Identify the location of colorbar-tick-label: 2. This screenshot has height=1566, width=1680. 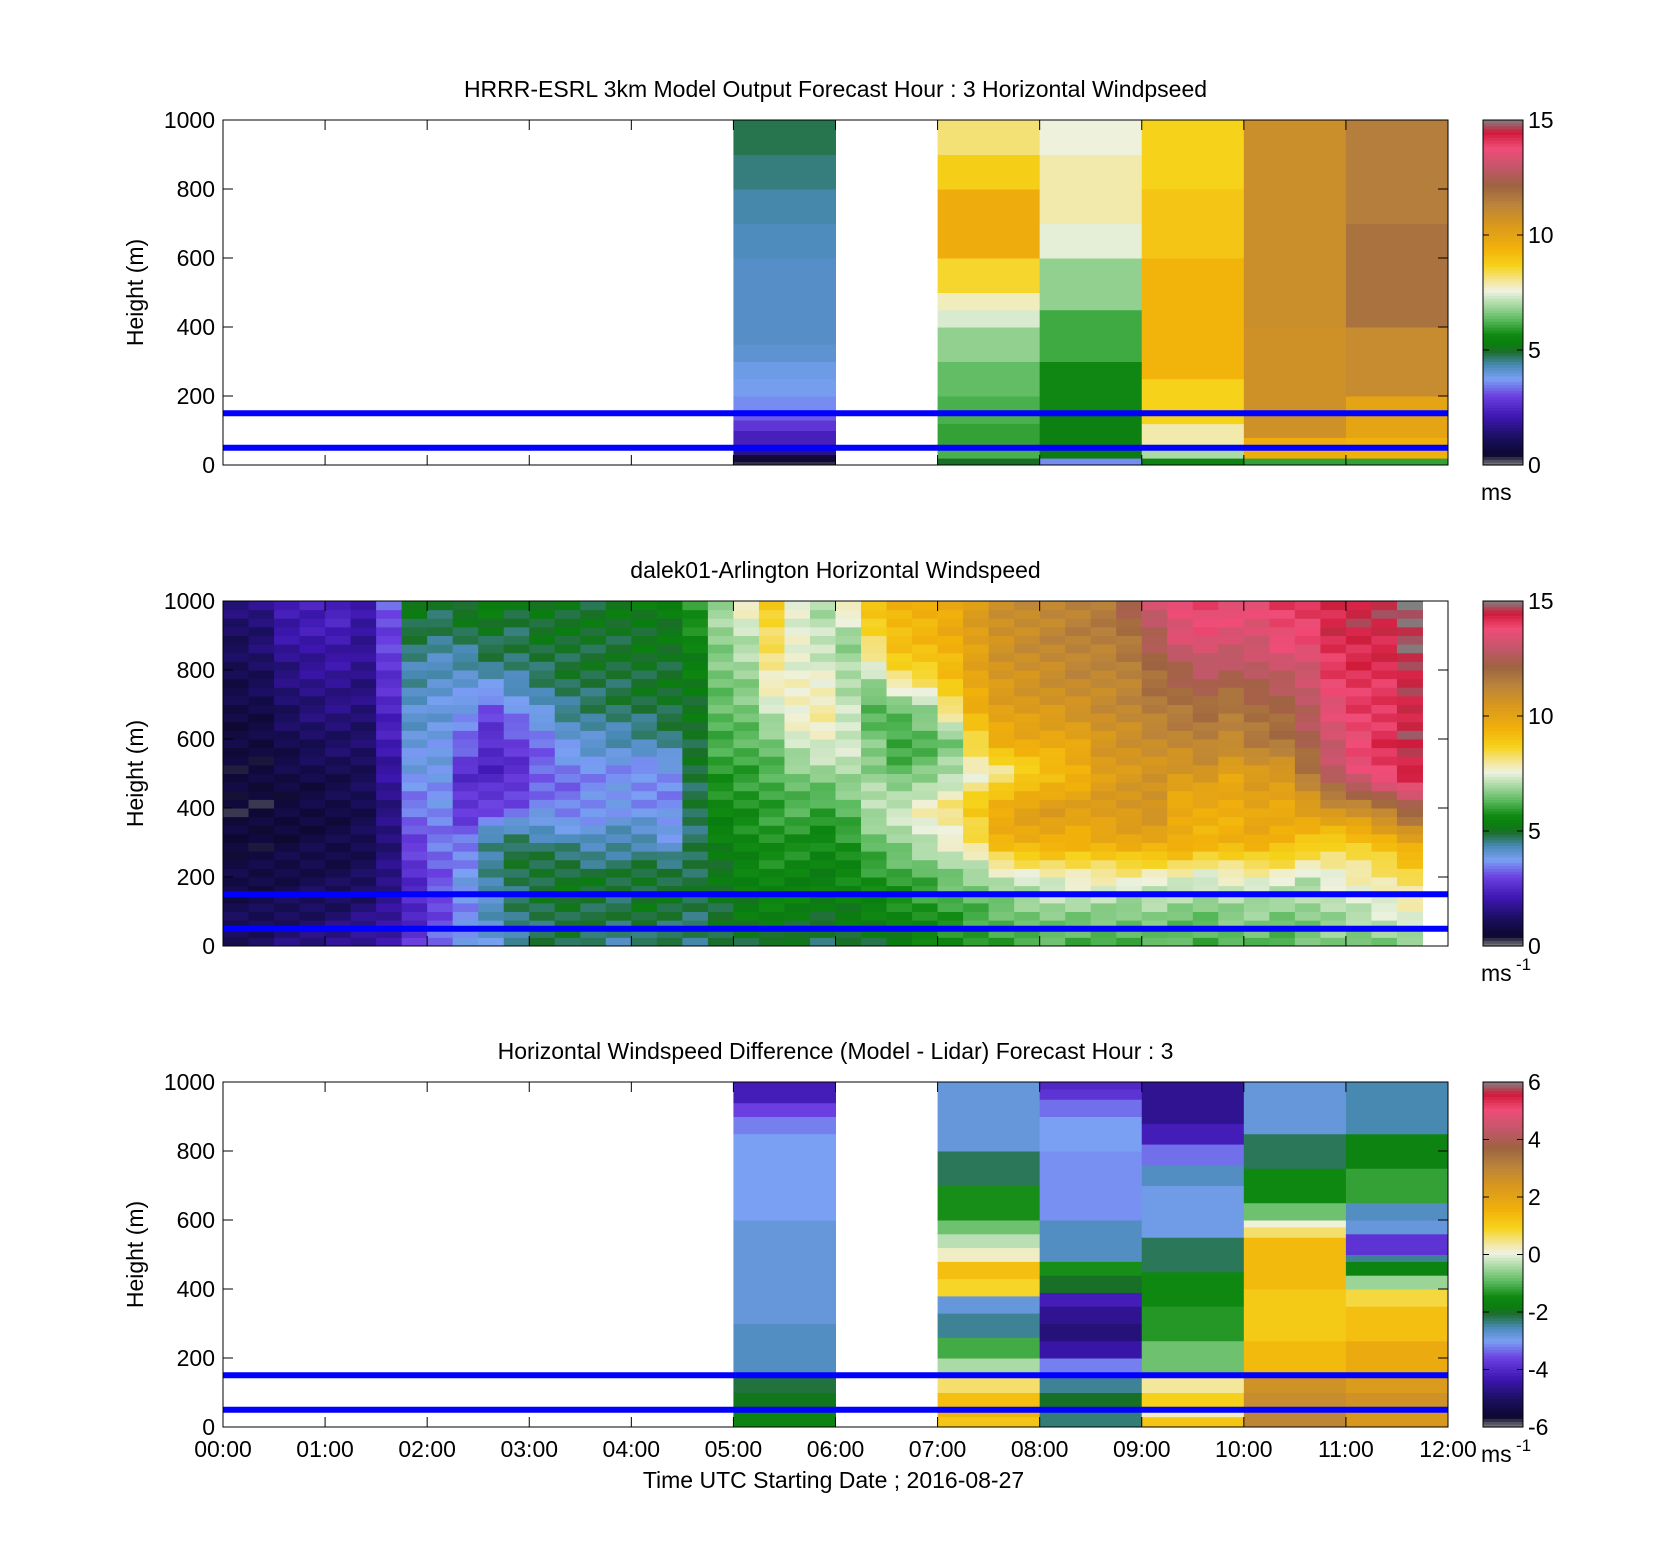
(1534, 1197).